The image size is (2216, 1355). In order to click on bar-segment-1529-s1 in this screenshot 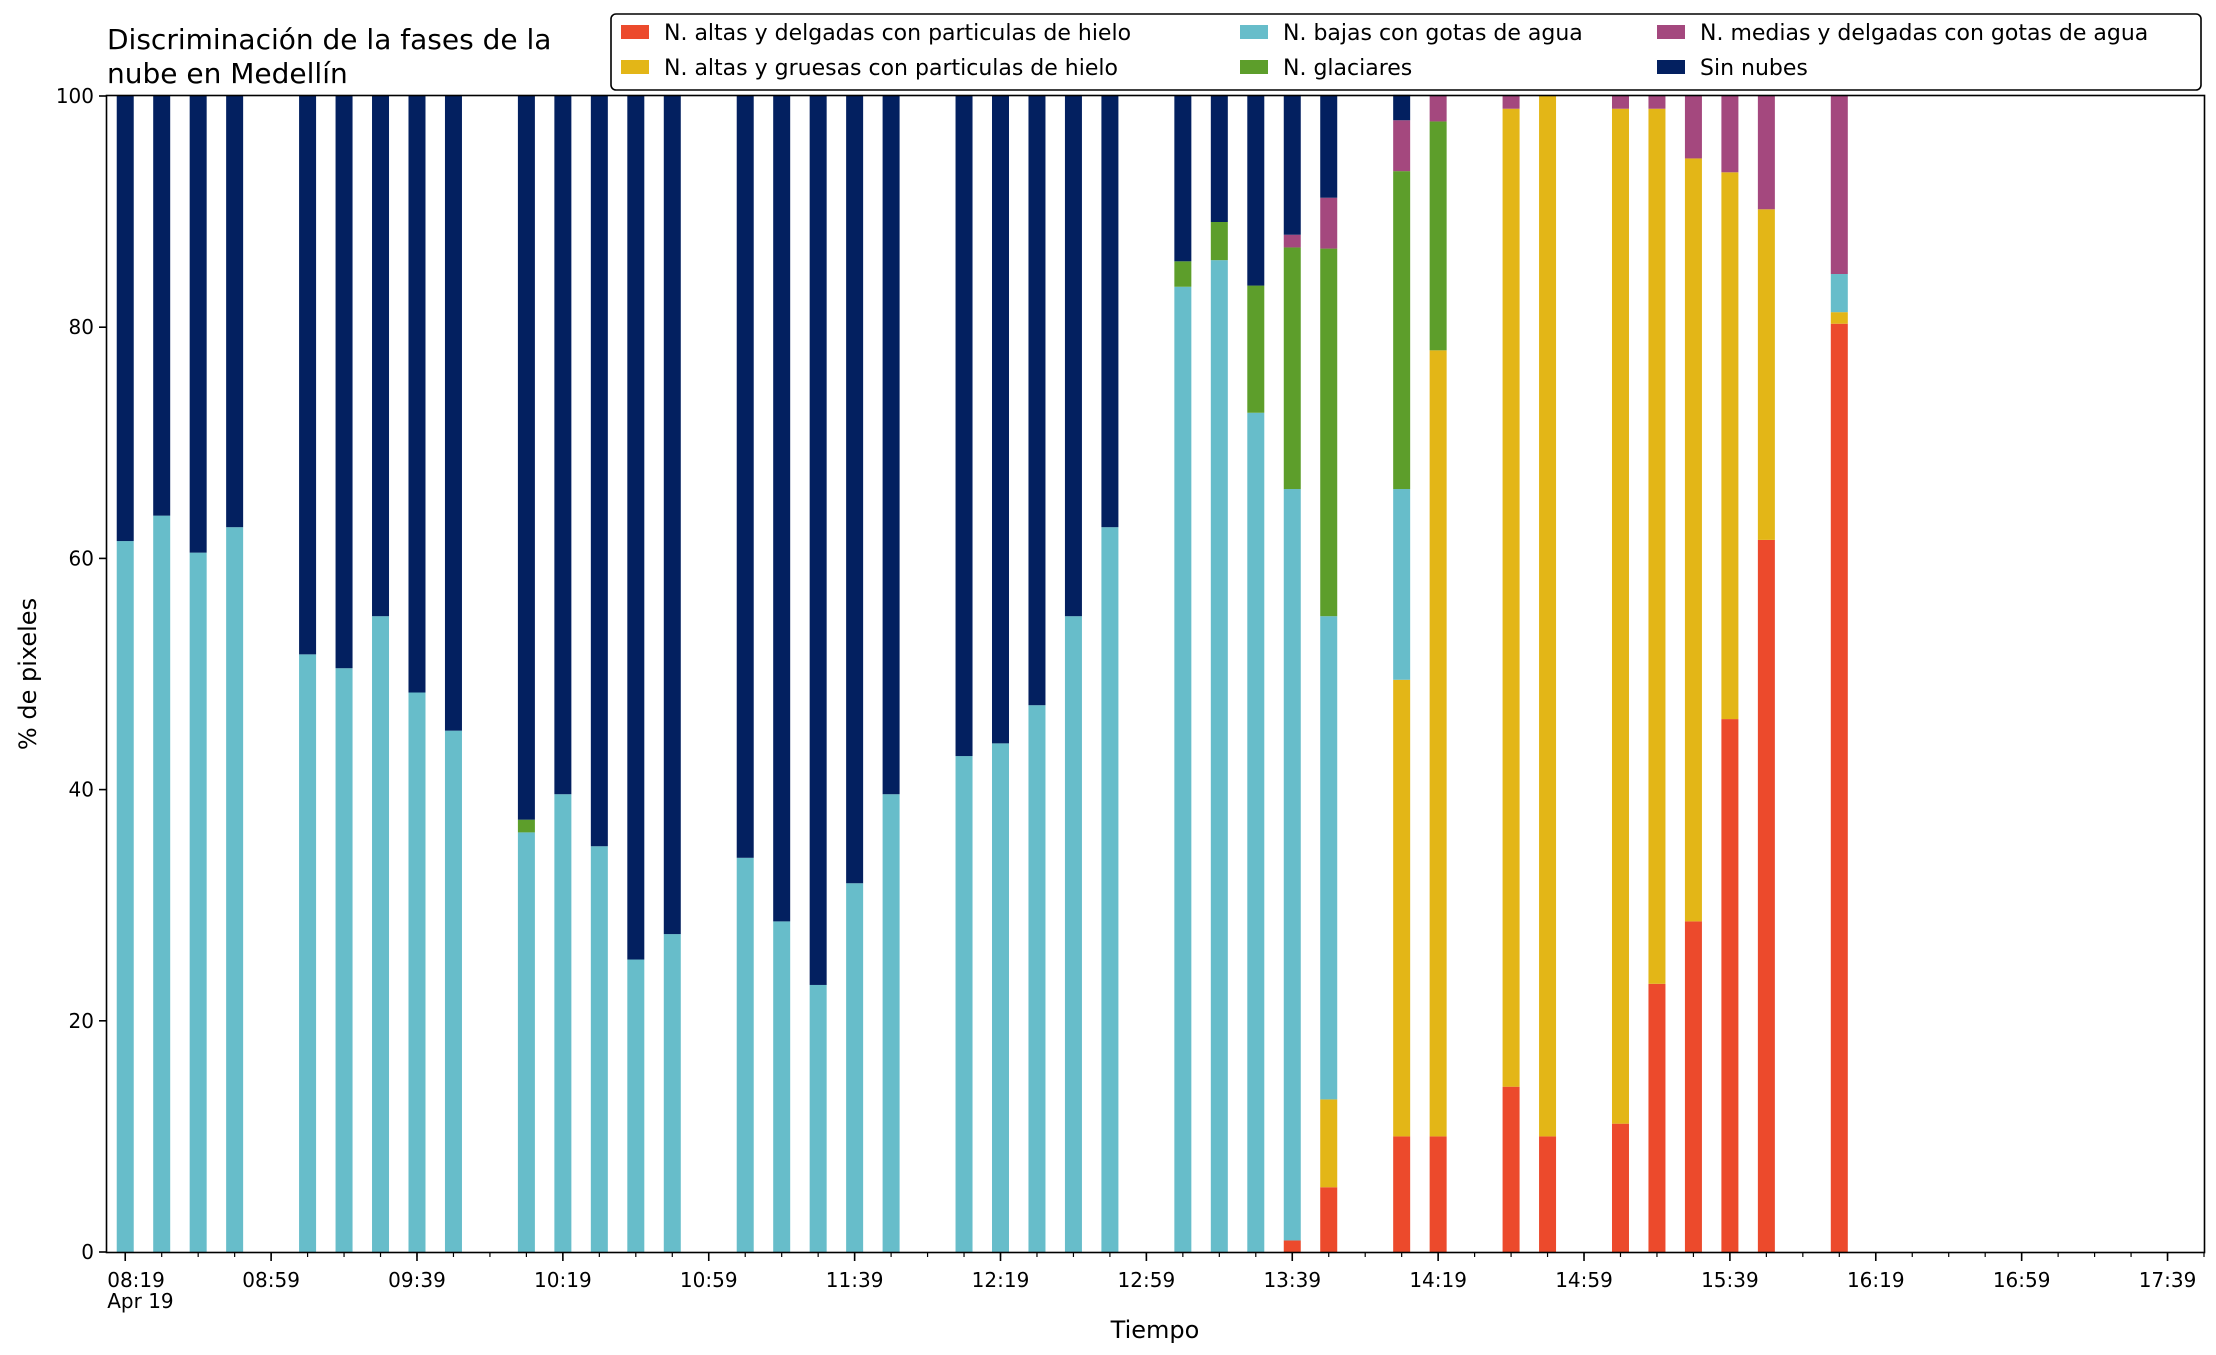, I will do `click(1693, 540)`.